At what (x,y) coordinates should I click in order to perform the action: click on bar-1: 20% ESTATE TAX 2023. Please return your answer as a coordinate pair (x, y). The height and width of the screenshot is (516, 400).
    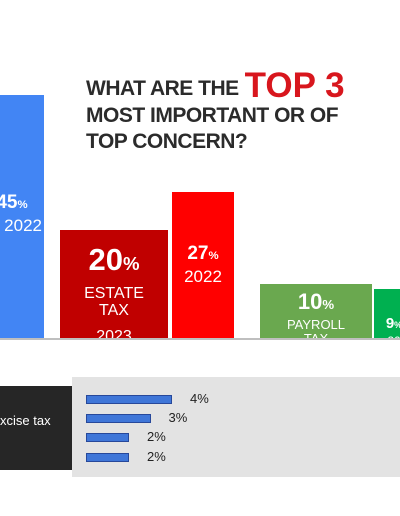
    Looking at the image, I should click on (114, 287).